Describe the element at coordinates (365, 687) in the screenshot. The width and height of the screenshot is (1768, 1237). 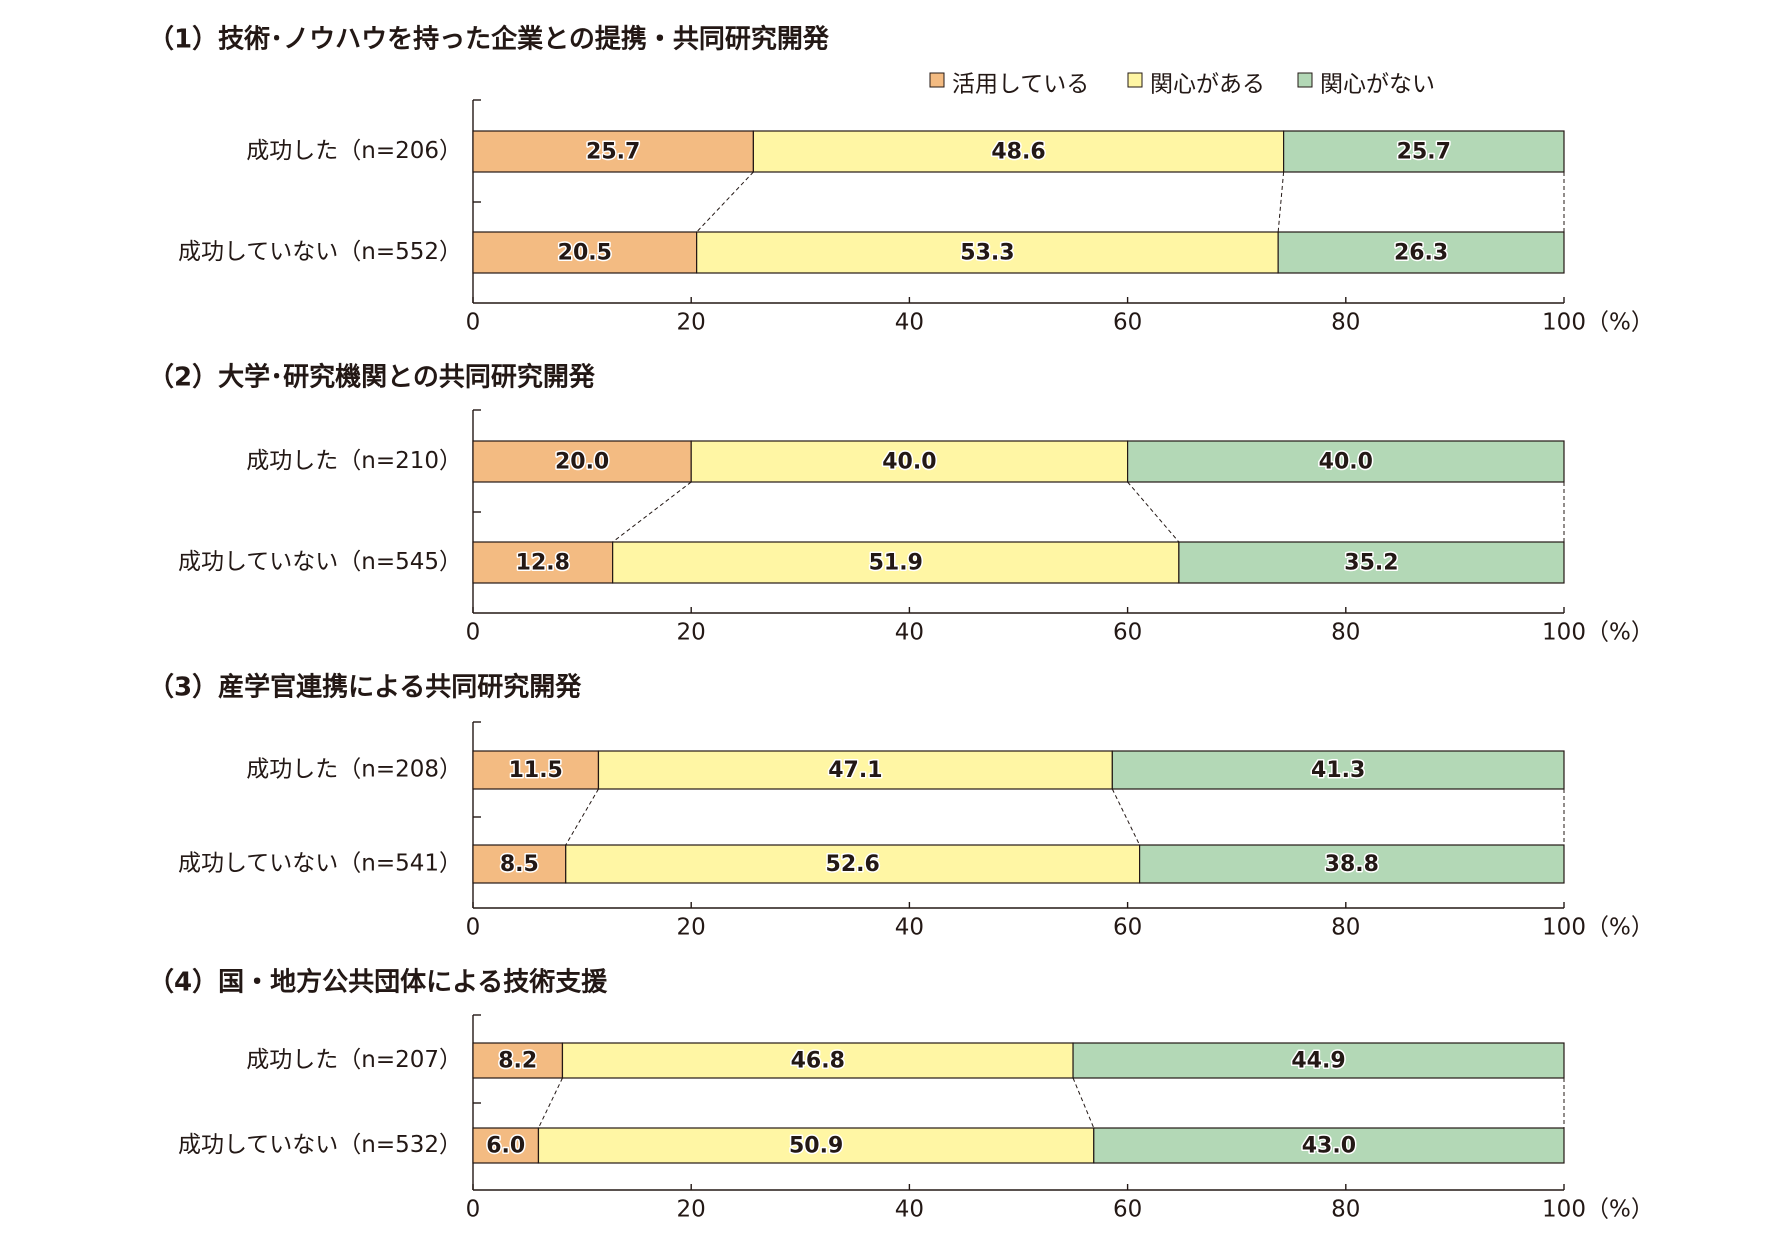
I see `panel-title: （3）産学官連携による共同研究開発` at that location.